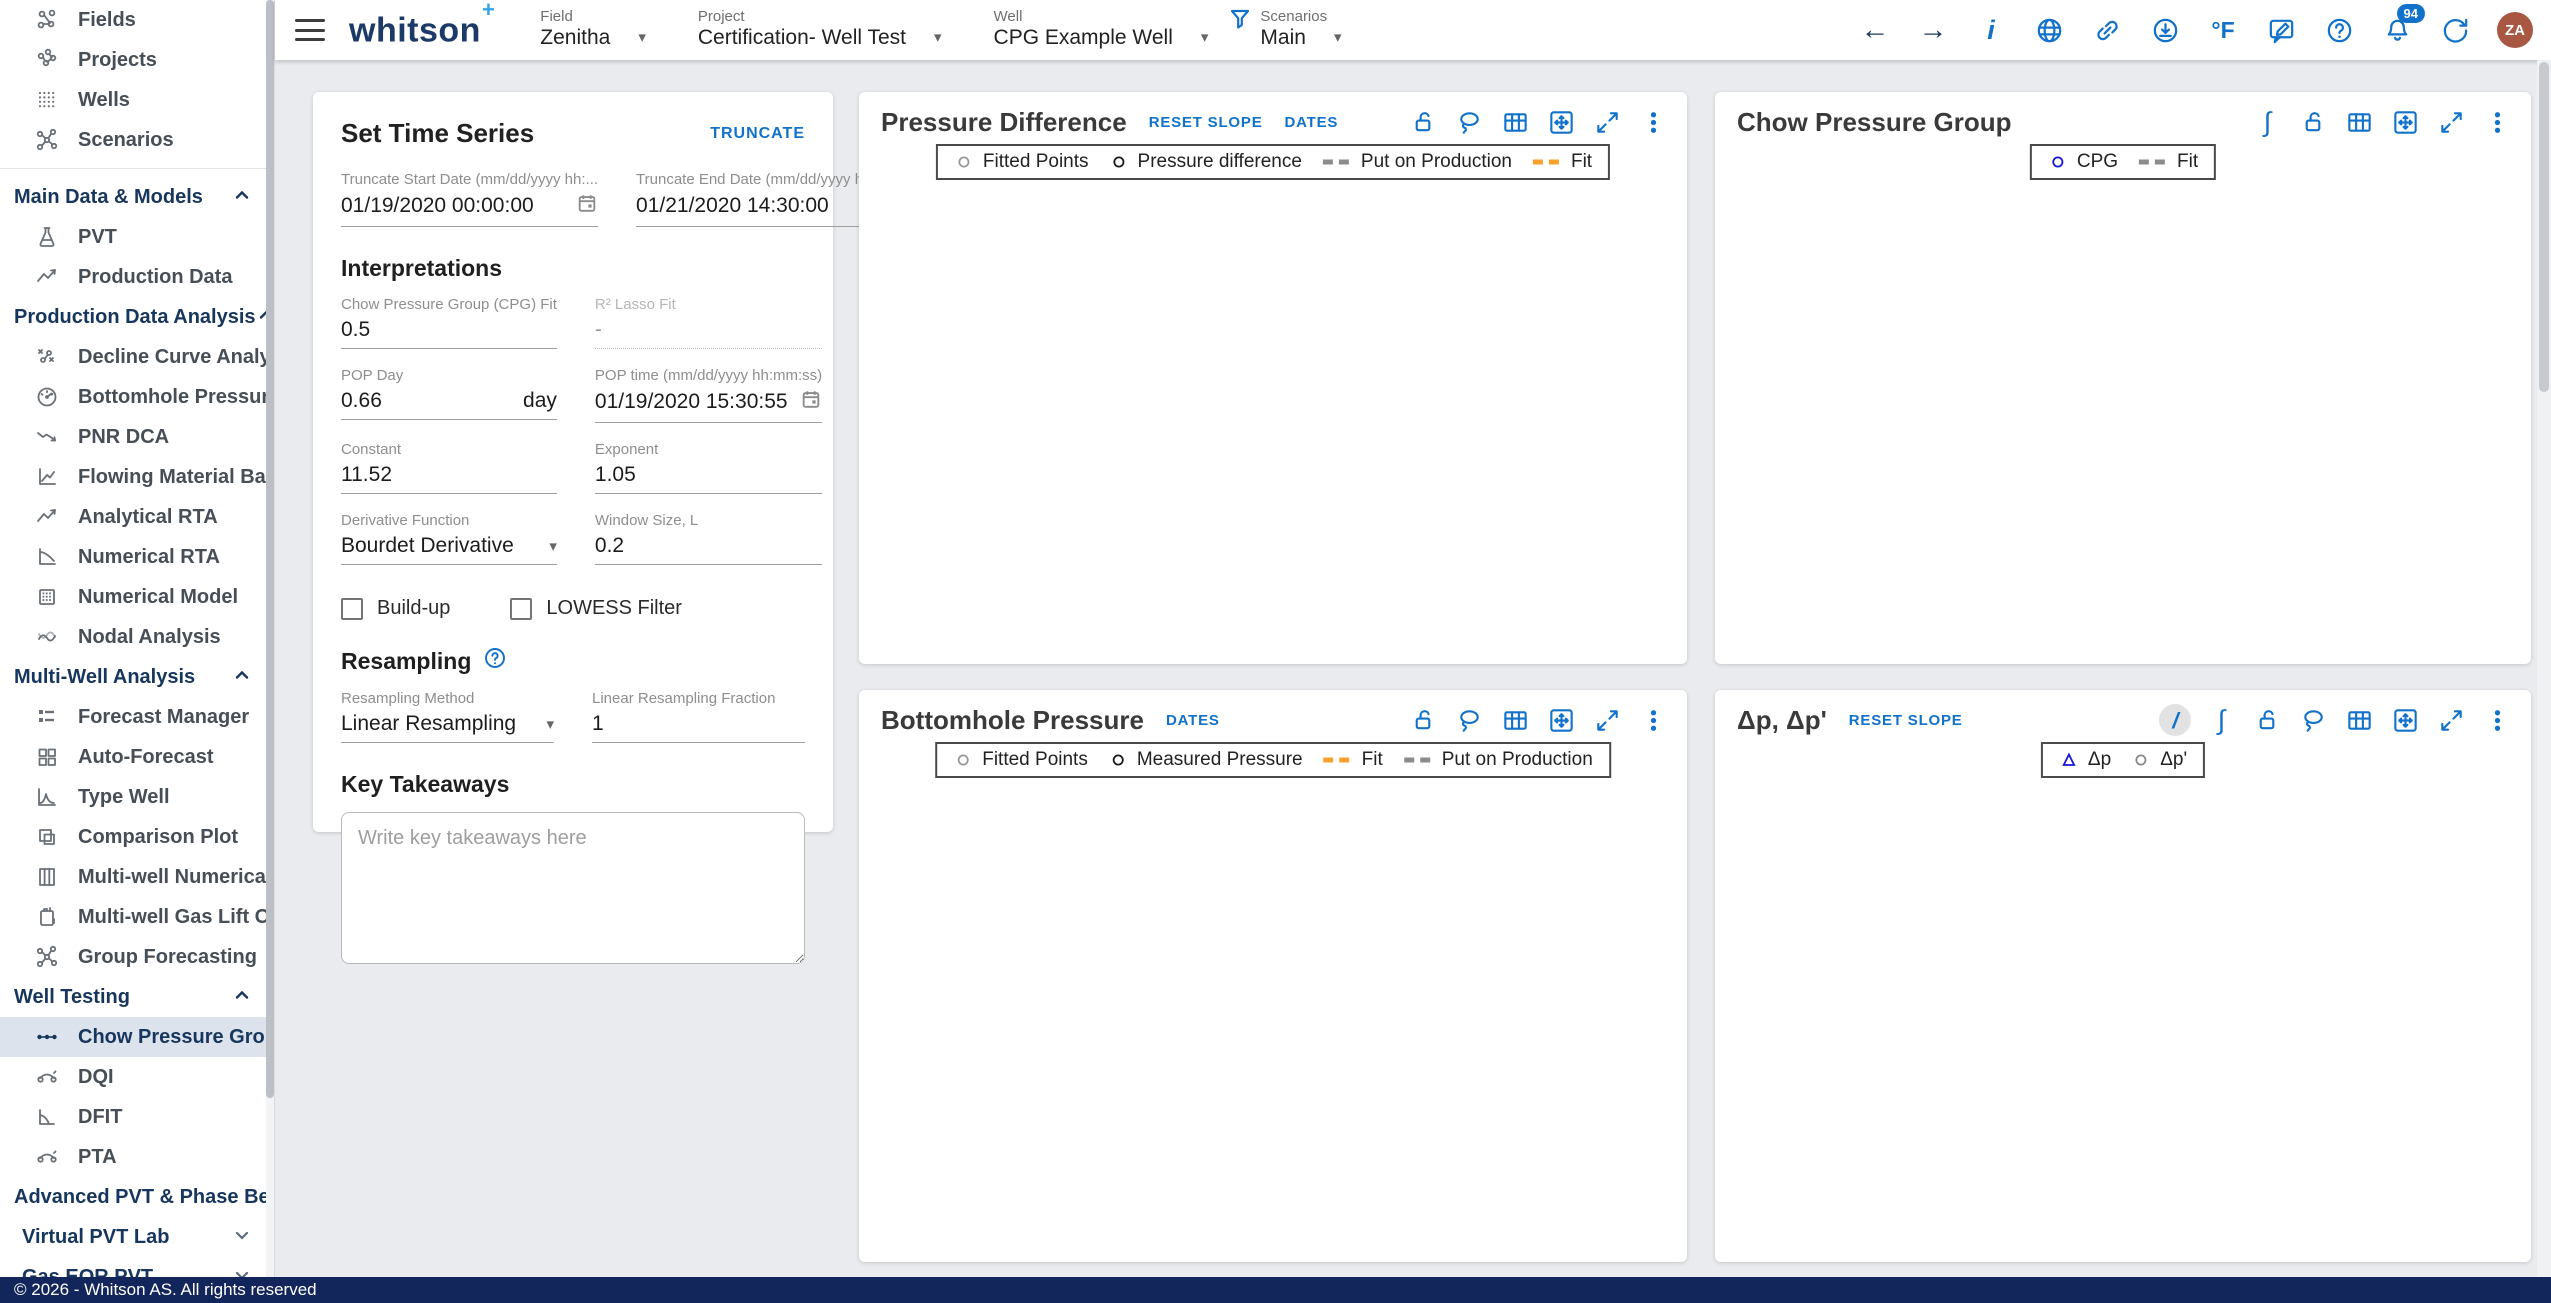  Describe the element at coordinates (2403, 25) in the screenshot. I see `bell-icon: 94` at that location.